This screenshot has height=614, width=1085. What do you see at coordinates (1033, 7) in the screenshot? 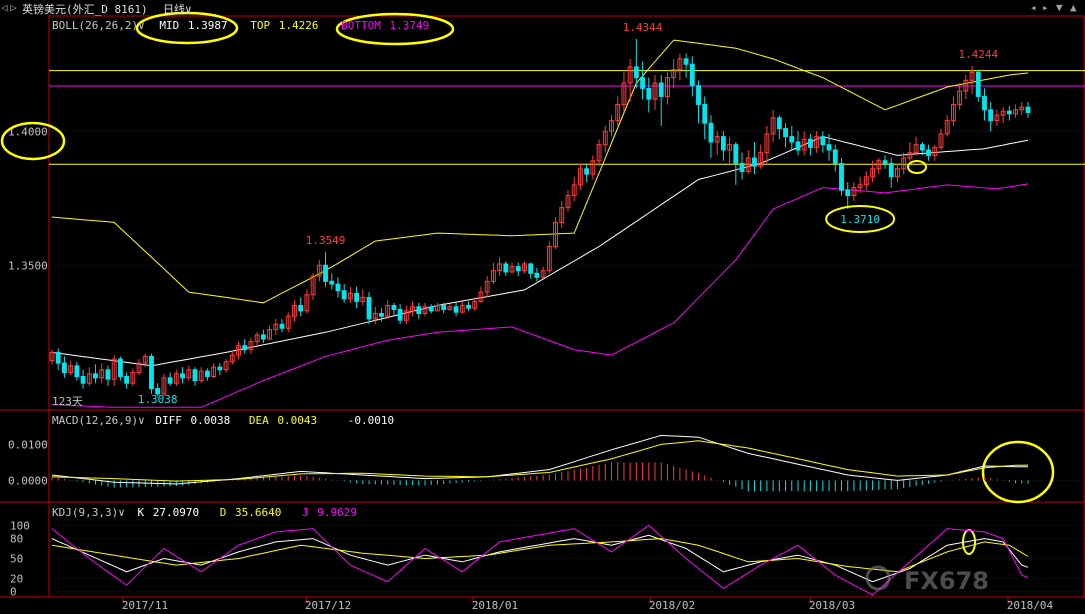
I see `scroll-left-icon: ◂` at bounding box center [1033, 7].